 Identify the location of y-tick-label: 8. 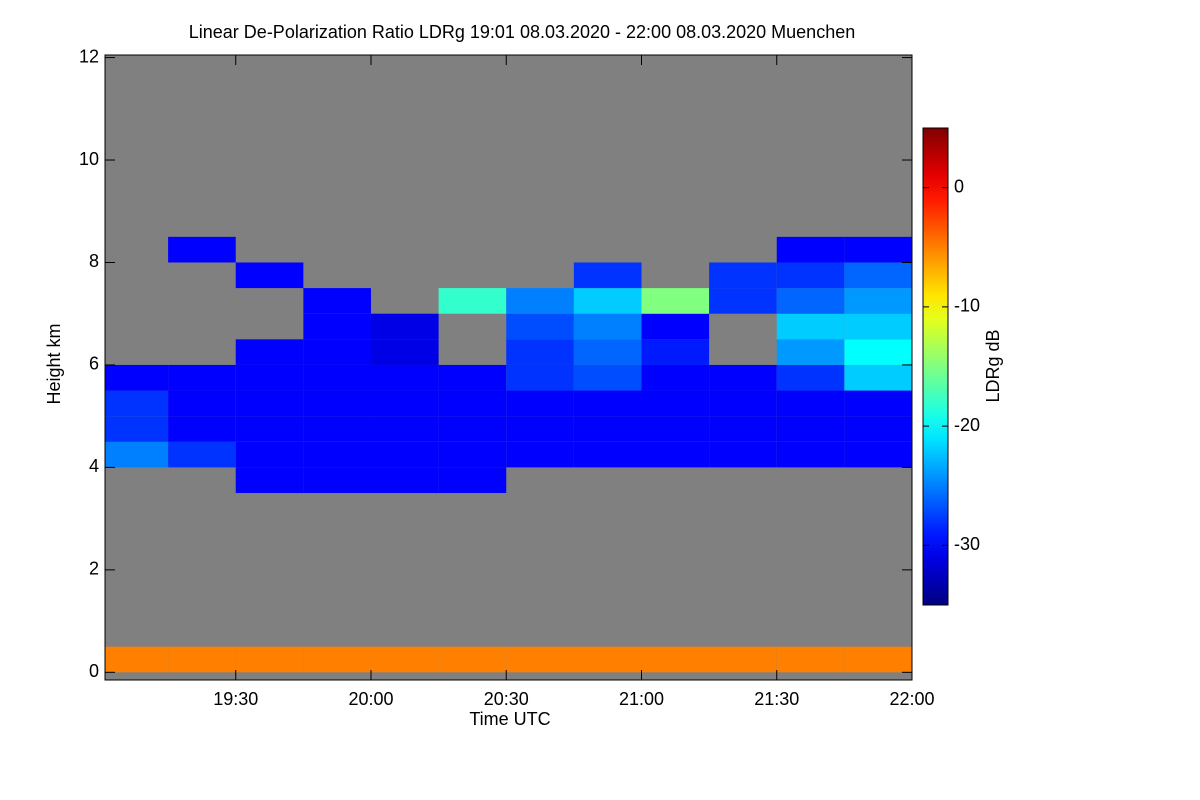
(94, 261).